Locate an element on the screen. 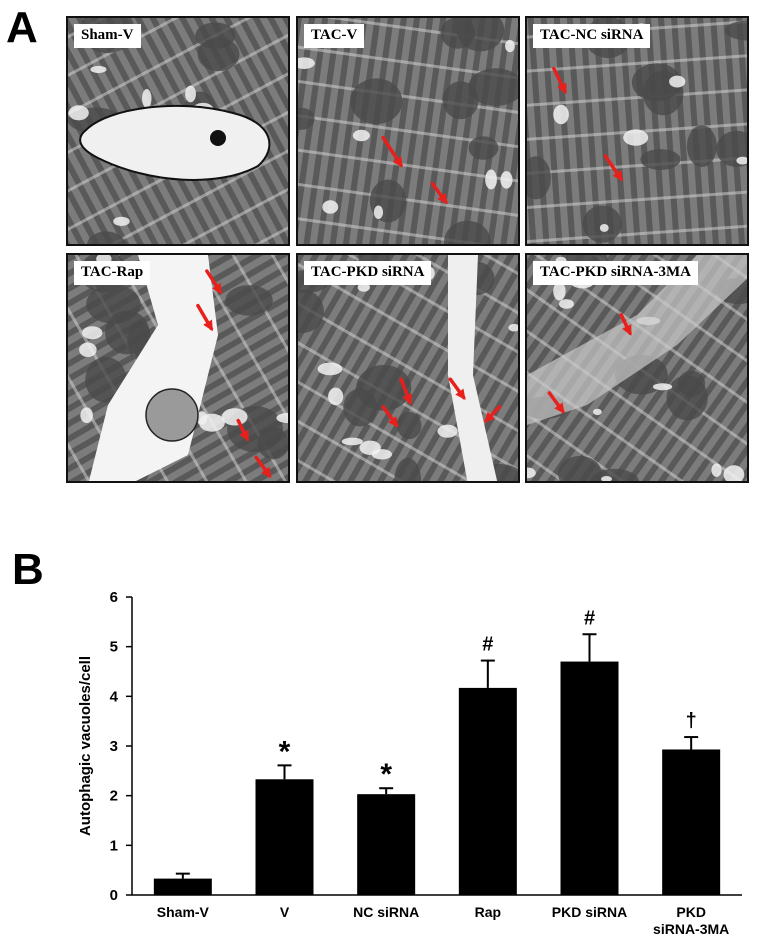 The image size is (757, 947). x-tick-label: Rap is located at coordinates (488, 912).